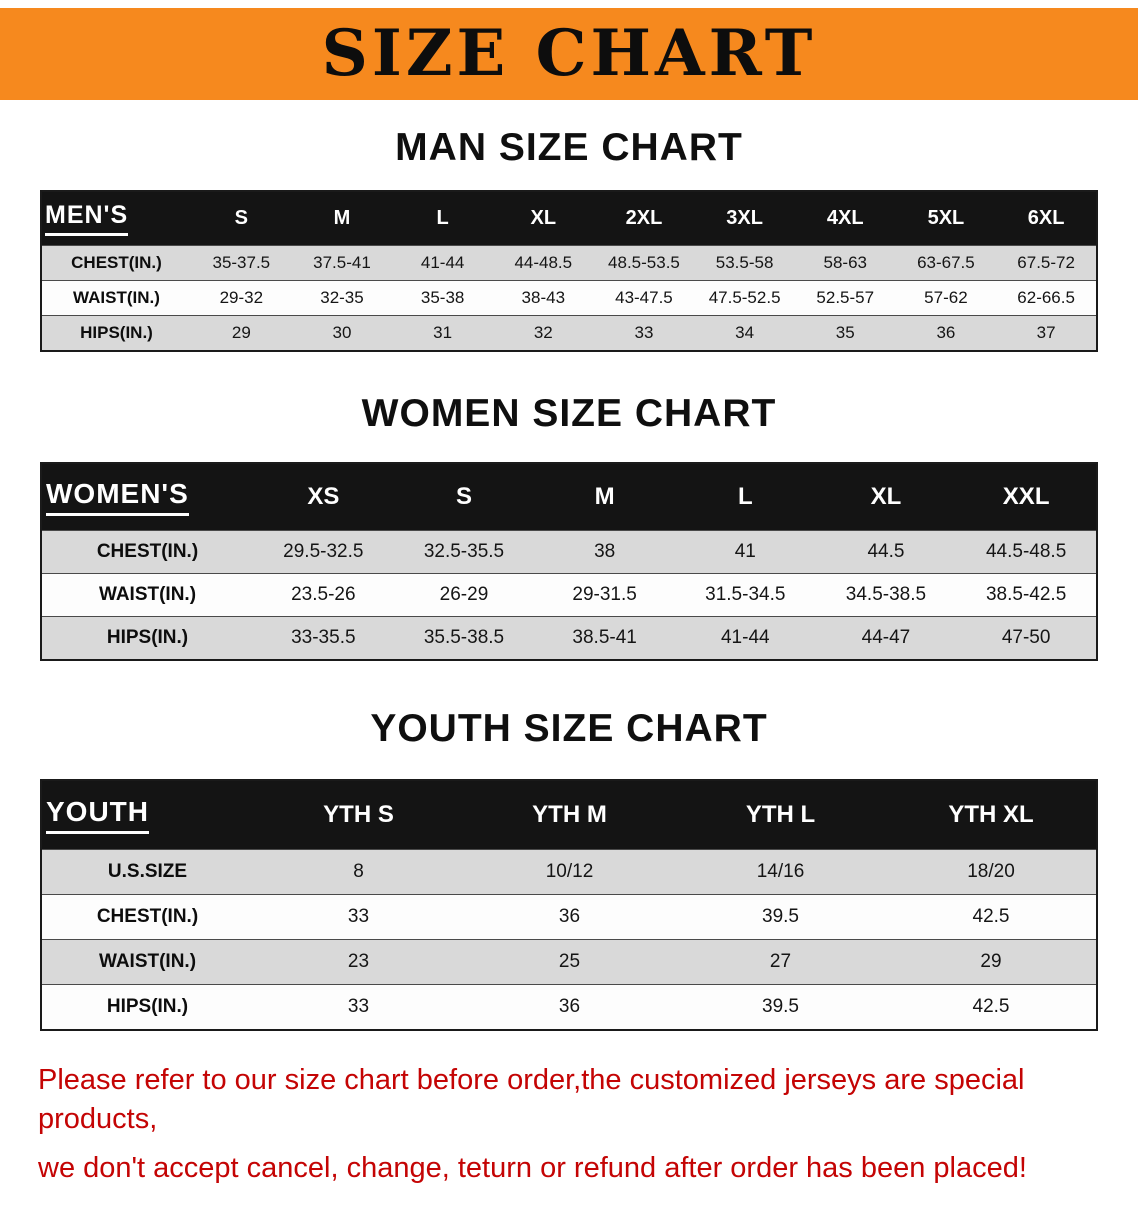 The image size is (1138, 1208). What do you see at coordinates (241, 332) in the screenshot?
I see `size-value-cell: 29` at bounding box center [241, 332].